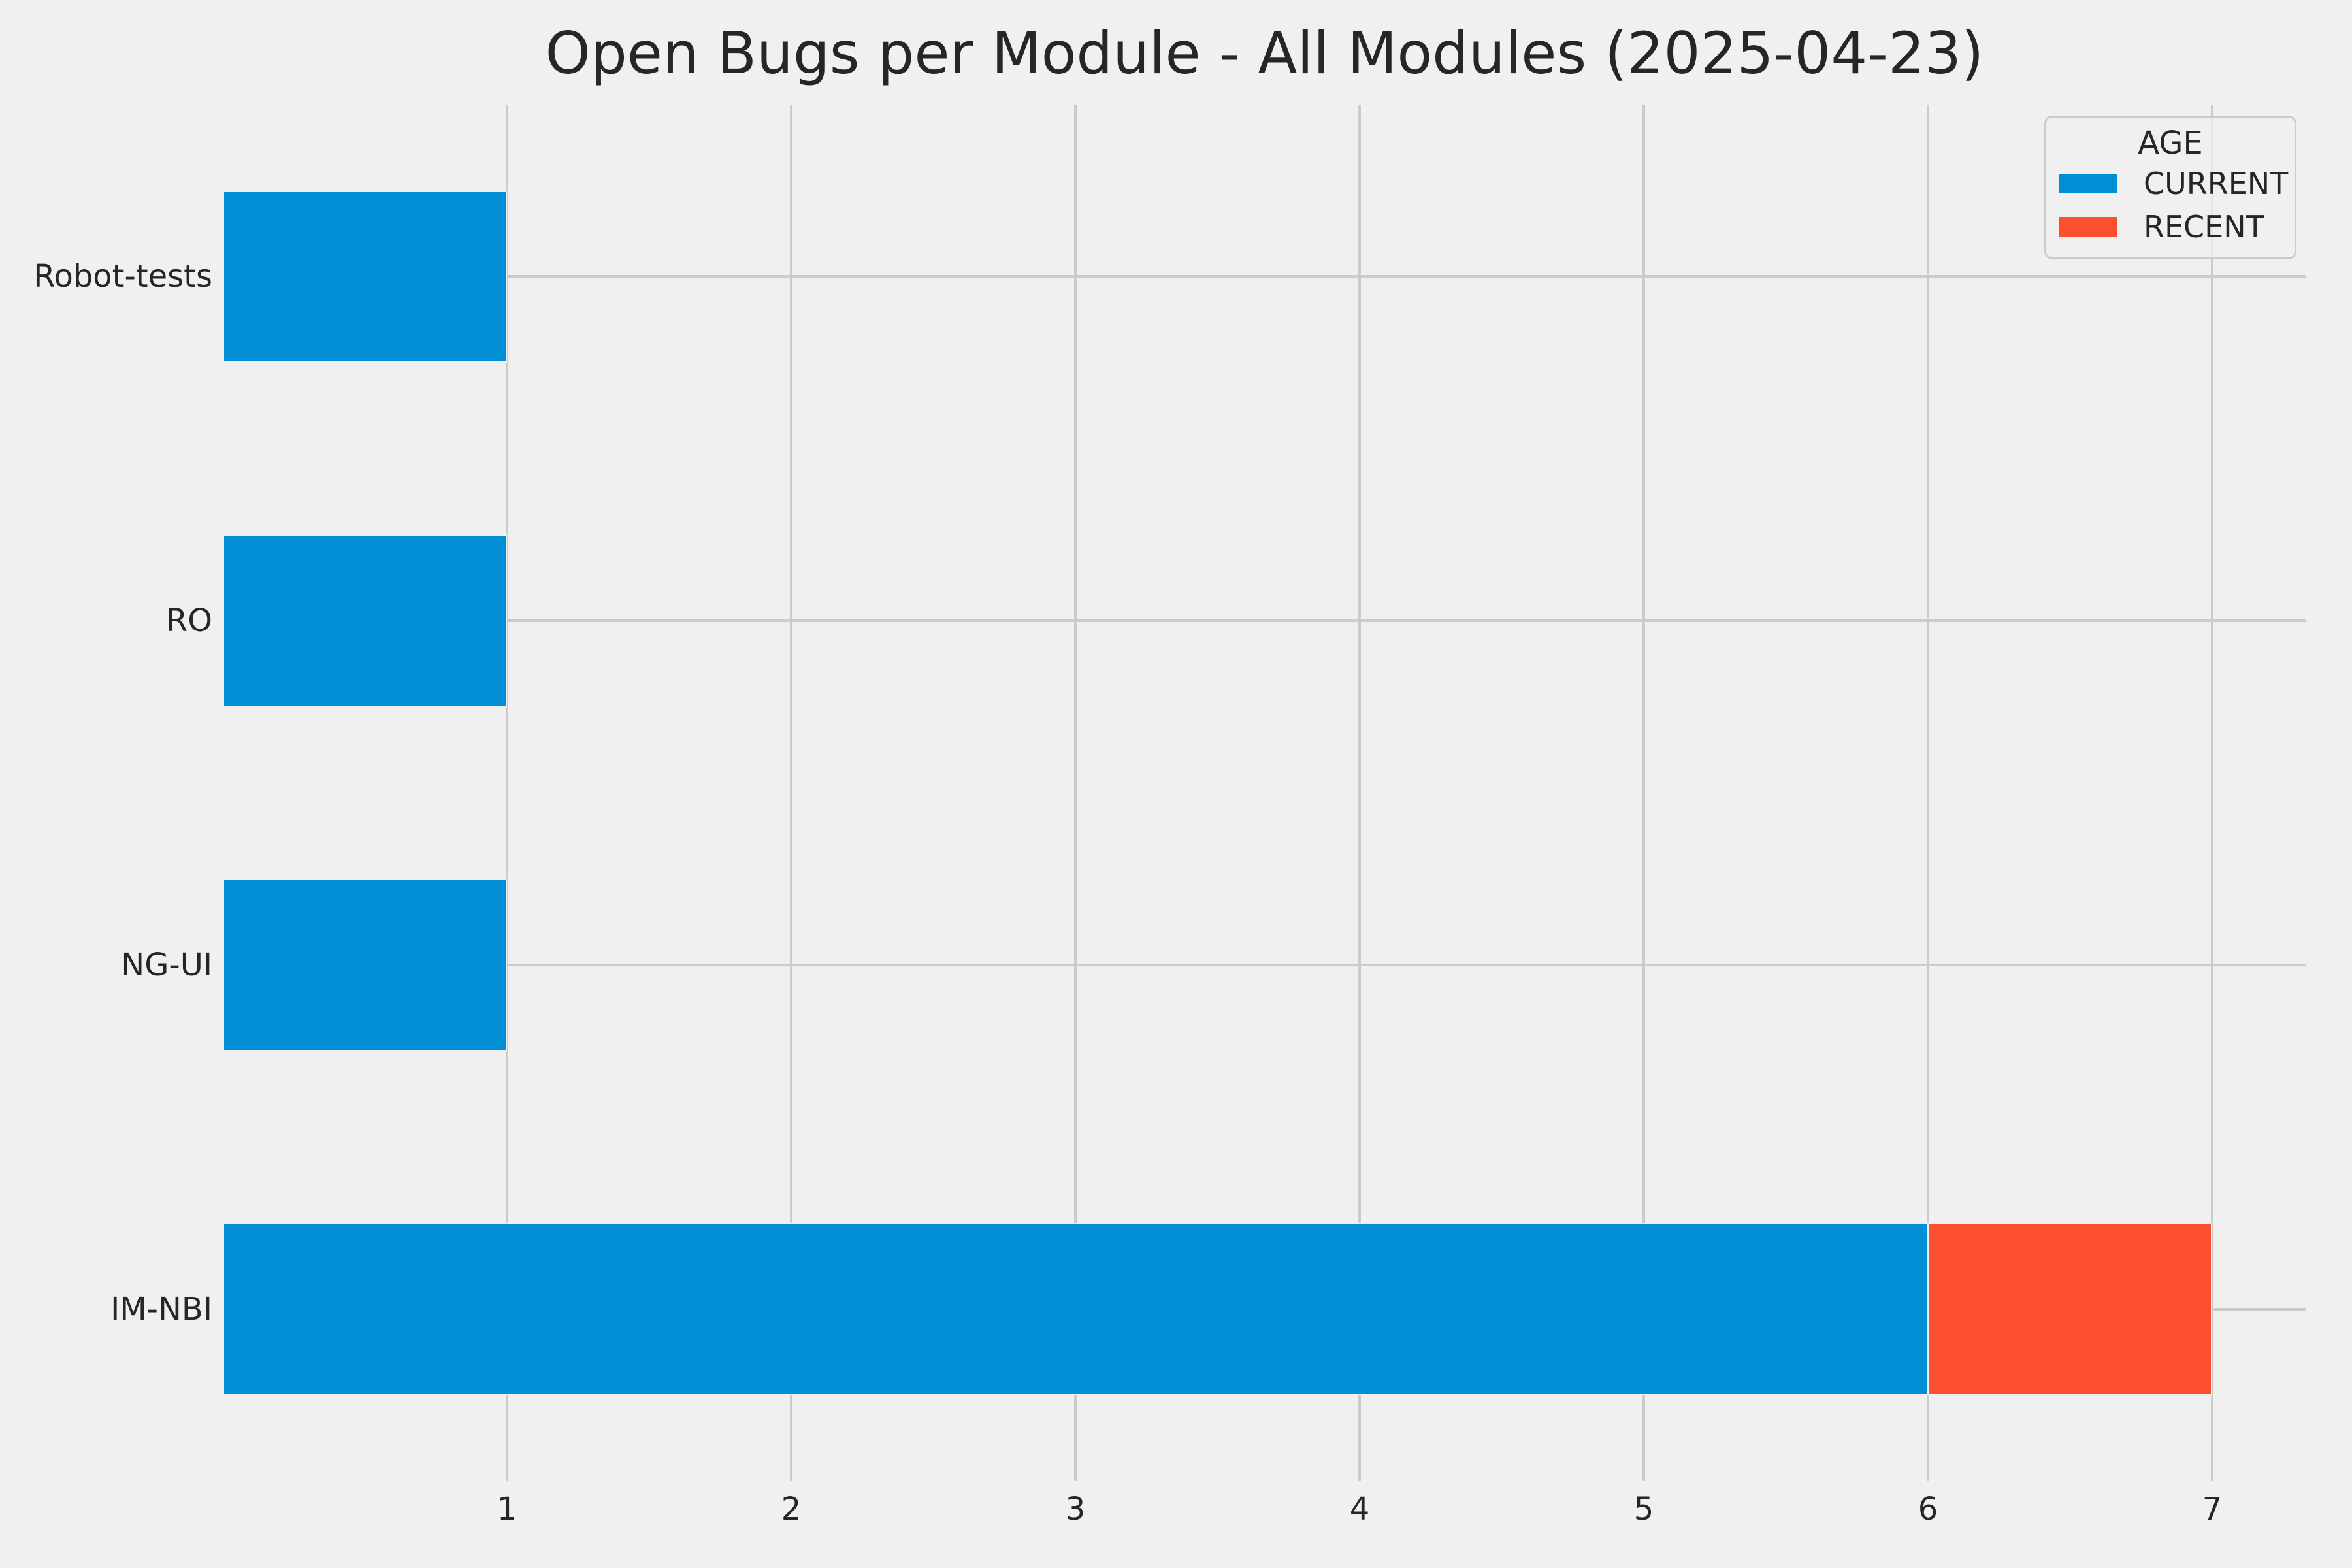 This screenshot has height=1568, width=2352. I want to click on y-category-label: IM-NBI, so click(161, 1309).